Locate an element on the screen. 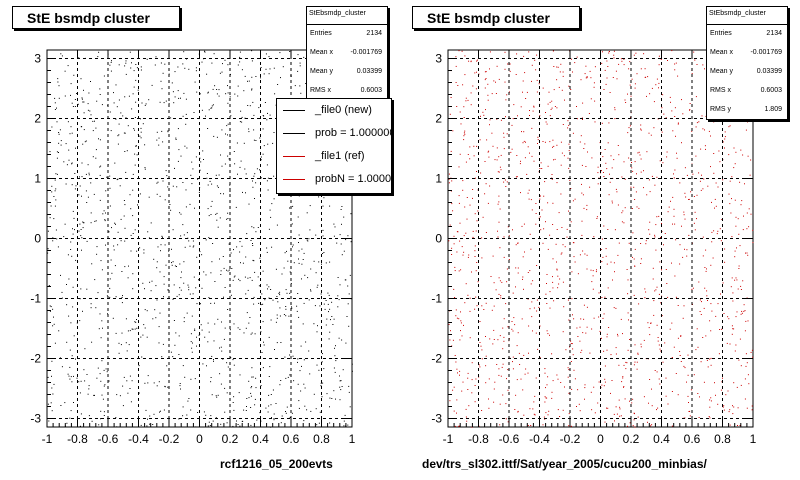 This screenshot has height=480, width=800. left-x-axis-title: rcf1216_05_200evts is located at coordinates (276, 464).